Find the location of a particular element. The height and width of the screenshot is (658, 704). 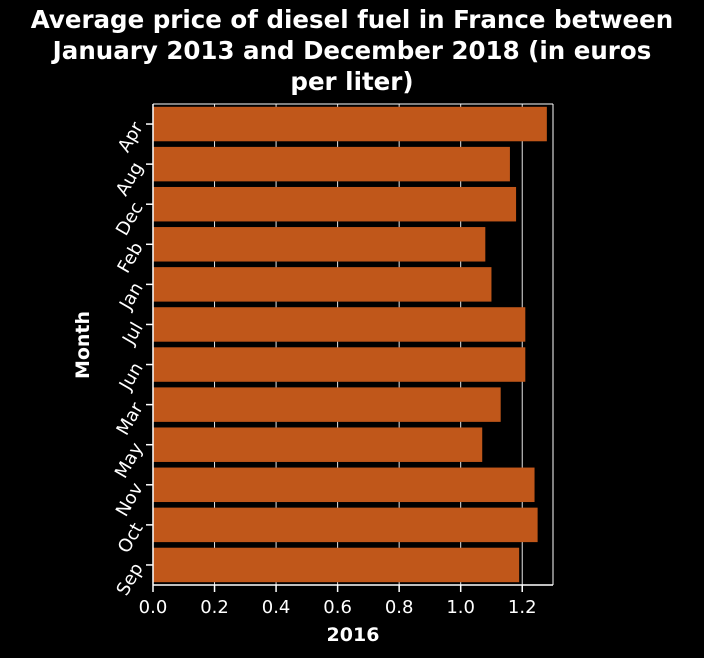

bar-jun is located at coordinates (339, 364).